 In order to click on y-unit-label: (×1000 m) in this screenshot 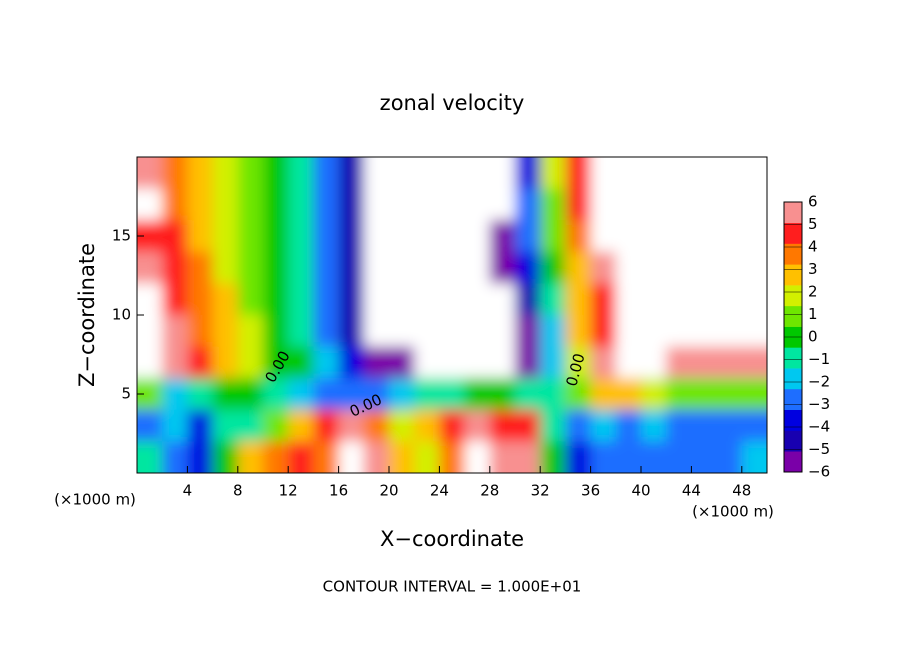, I will do `click(95, 500)`.